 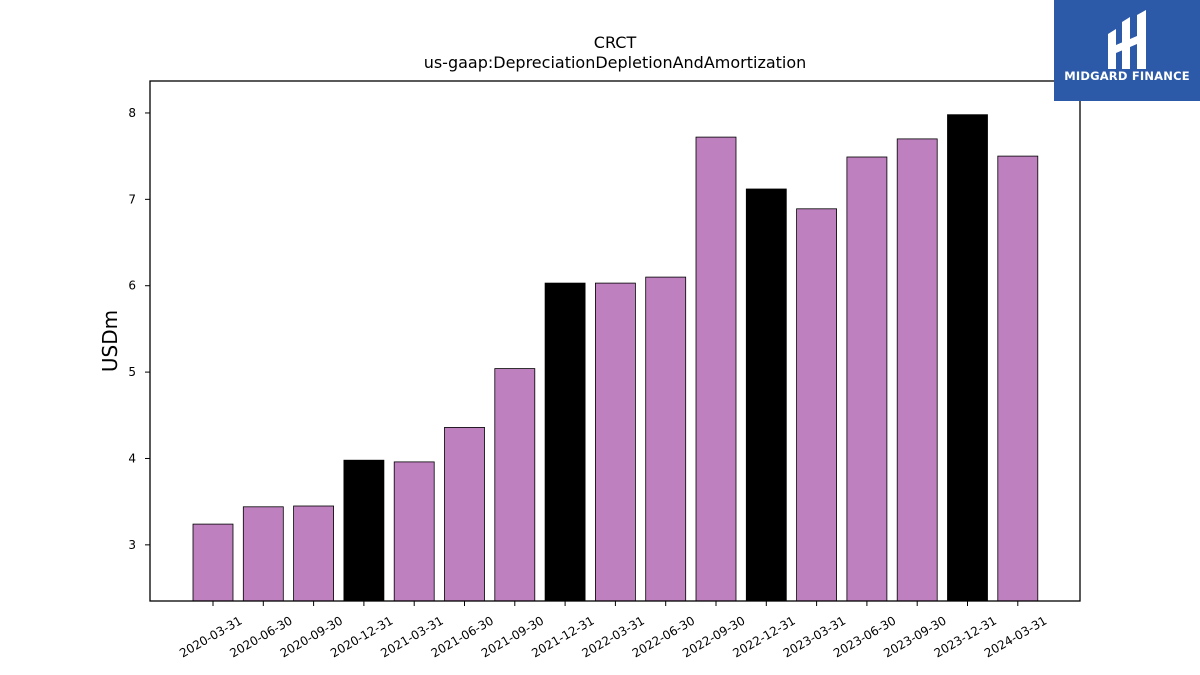 I want to click on y-tick-label: 8, so click(x=132, y=113).